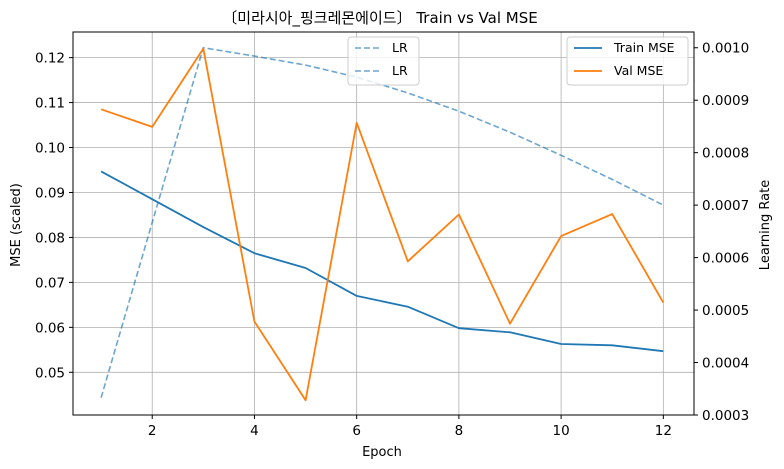  I want to click on legend-lr: LR LR, so click(383, 61).